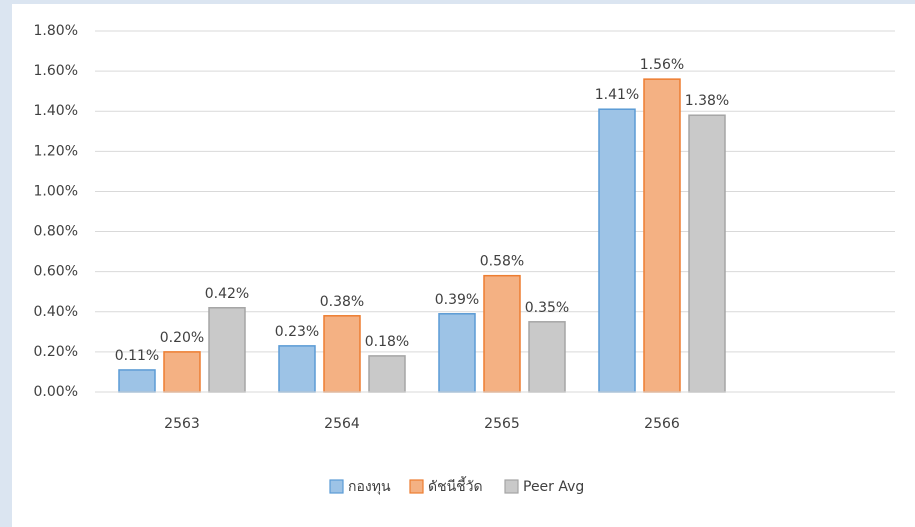 The width and height of the screenshot is (915, 527). What do you see at coordinates (297, 332) in the screenshot?
I see `data-label: 0.23%` at bounding box center [297, 332].